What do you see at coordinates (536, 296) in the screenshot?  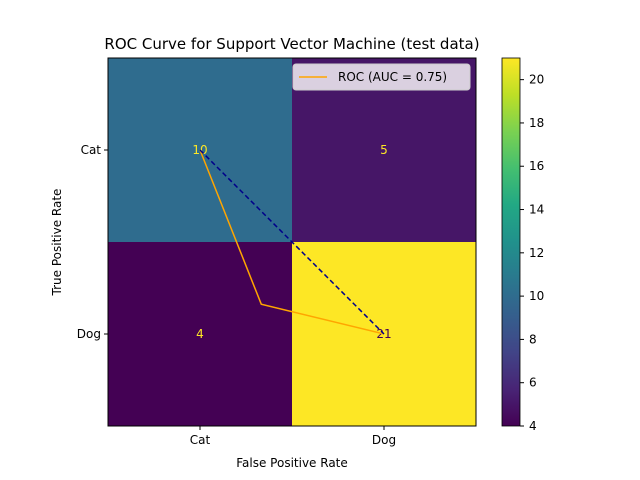 I see `colorbar-tick-label: 10` at bounding box center [536, 296].